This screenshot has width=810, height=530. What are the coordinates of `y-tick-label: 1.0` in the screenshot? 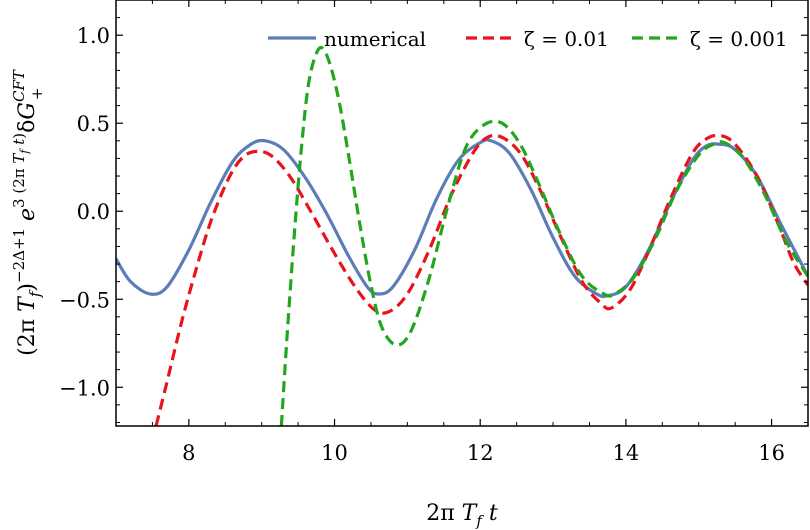 It's located at (93, 36).